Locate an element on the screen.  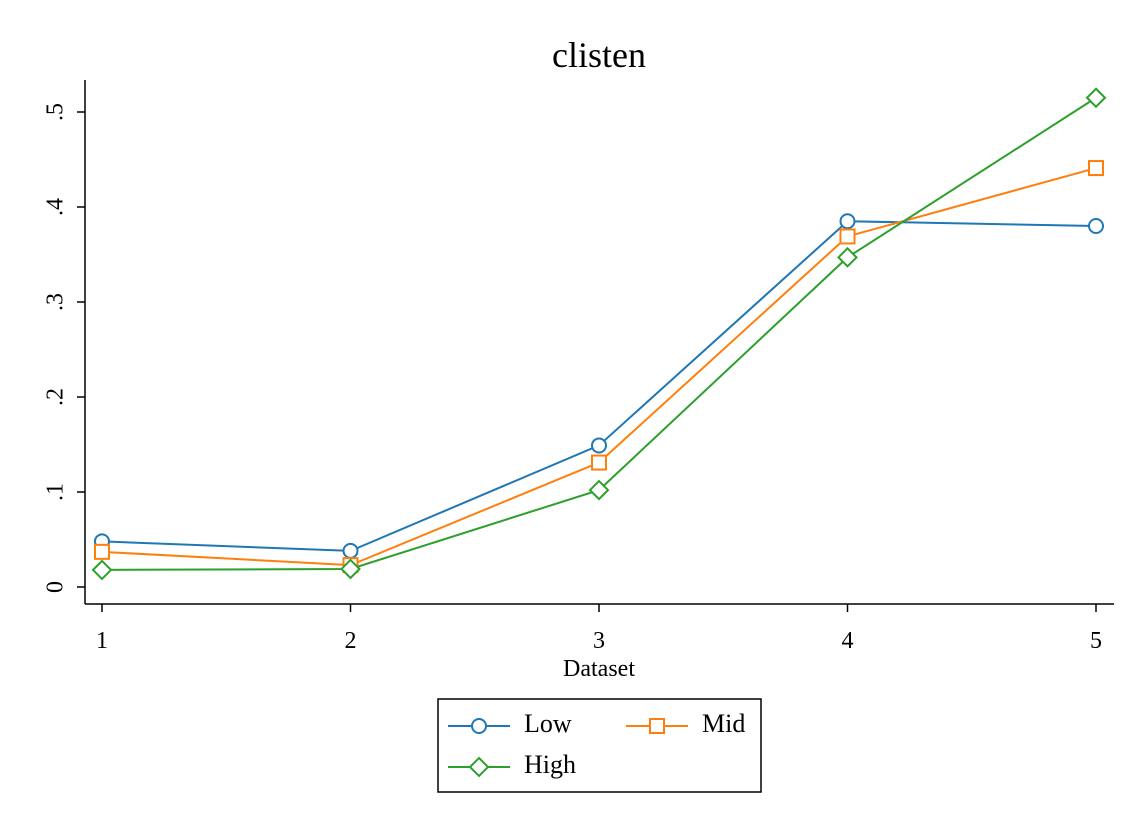
y-tick-label: .2 is located at coordinates (56, 397).